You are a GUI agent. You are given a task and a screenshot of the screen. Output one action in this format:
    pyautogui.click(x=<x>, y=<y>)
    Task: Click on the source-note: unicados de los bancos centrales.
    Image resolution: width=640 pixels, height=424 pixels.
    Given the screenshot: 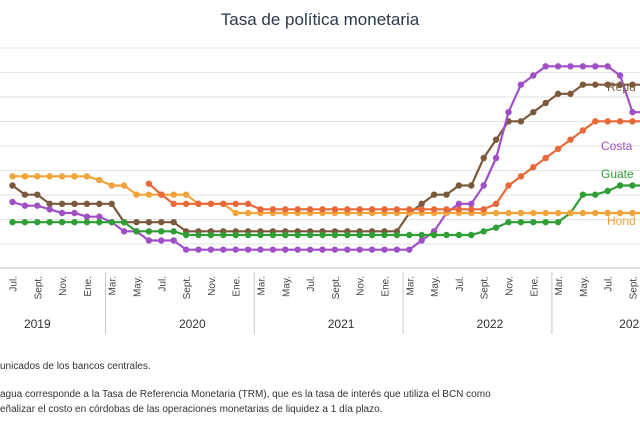 What is the action you would take?
    pyautogui.click(x=75, y=366)
    